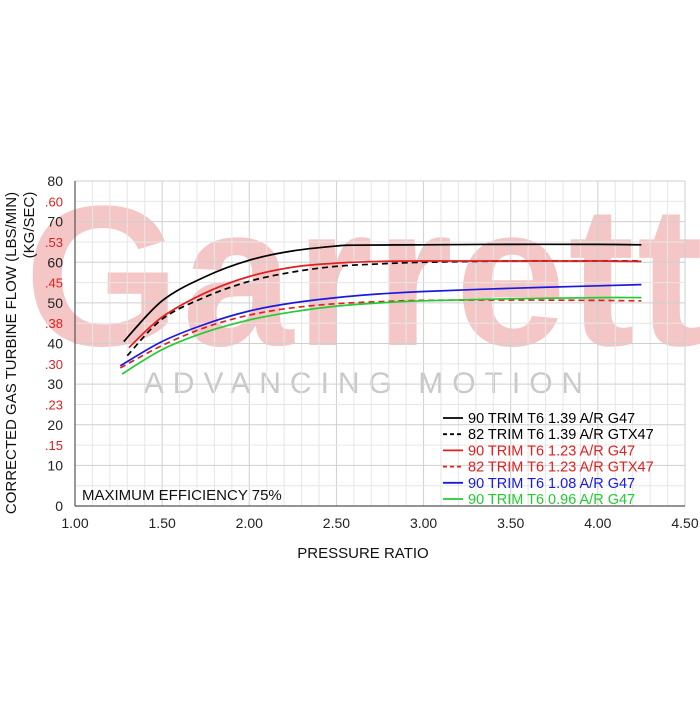 The width and height of the screenshot is (700, 705). I want to click on x-tick-label: 2.00, so click(249, 523).